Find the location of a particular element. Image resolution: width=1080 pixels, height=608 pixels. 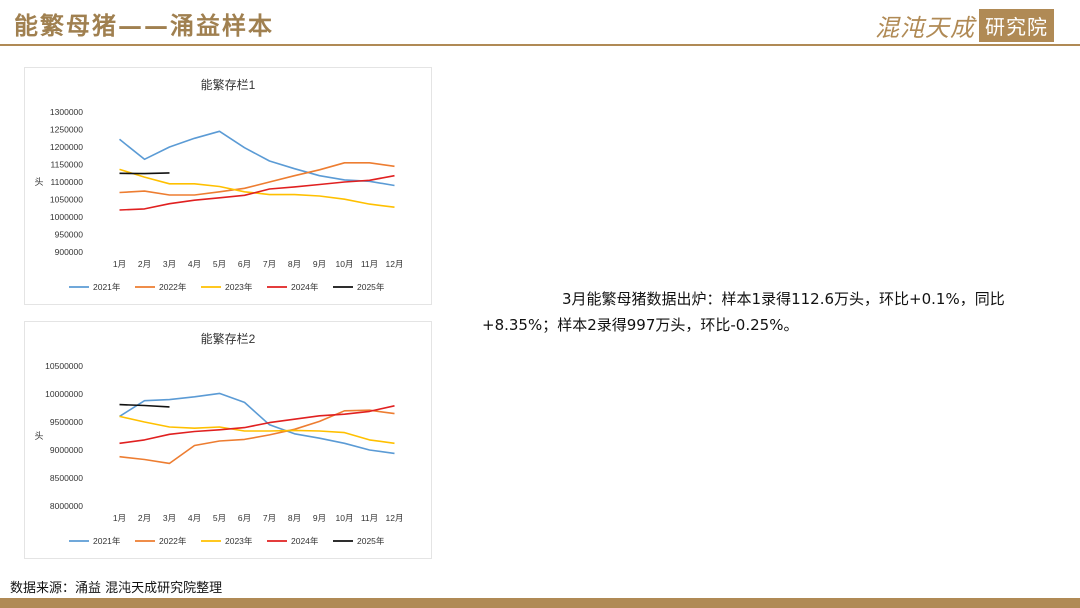

brand-logo: 混沌天成 研究院 is located at coordinates (964, 25).